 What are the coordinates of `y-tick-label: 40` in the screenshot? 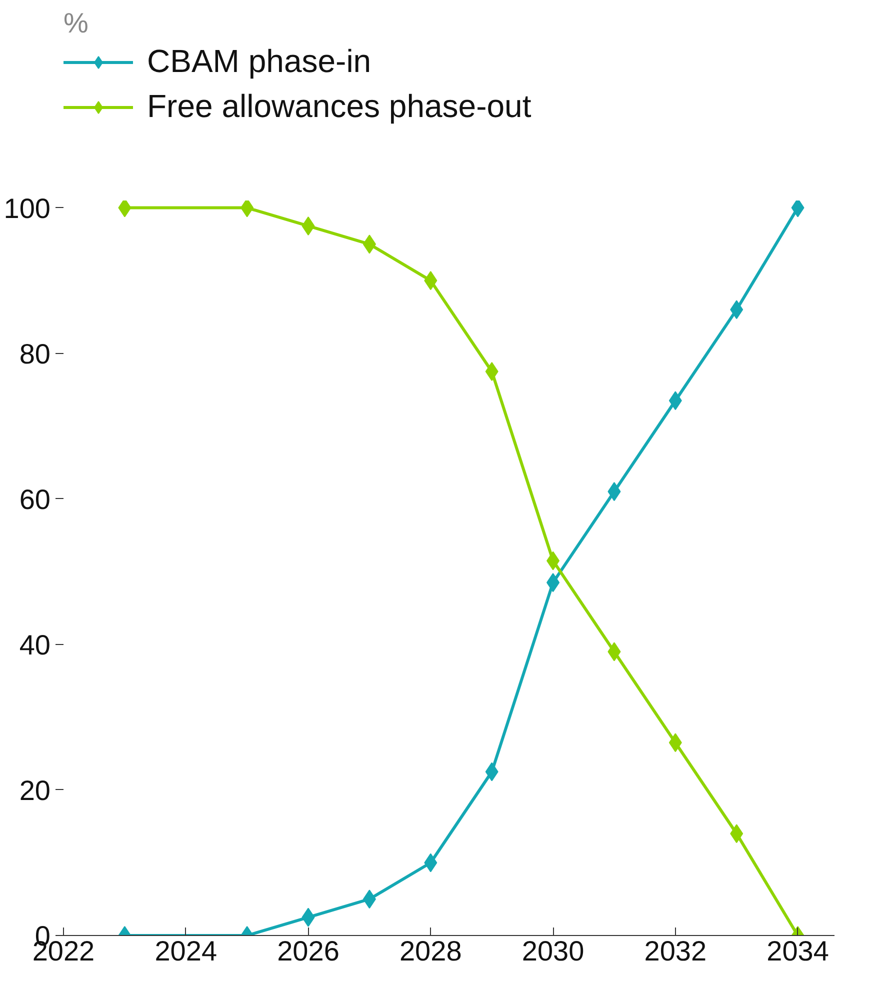 It's located at (35, 644).